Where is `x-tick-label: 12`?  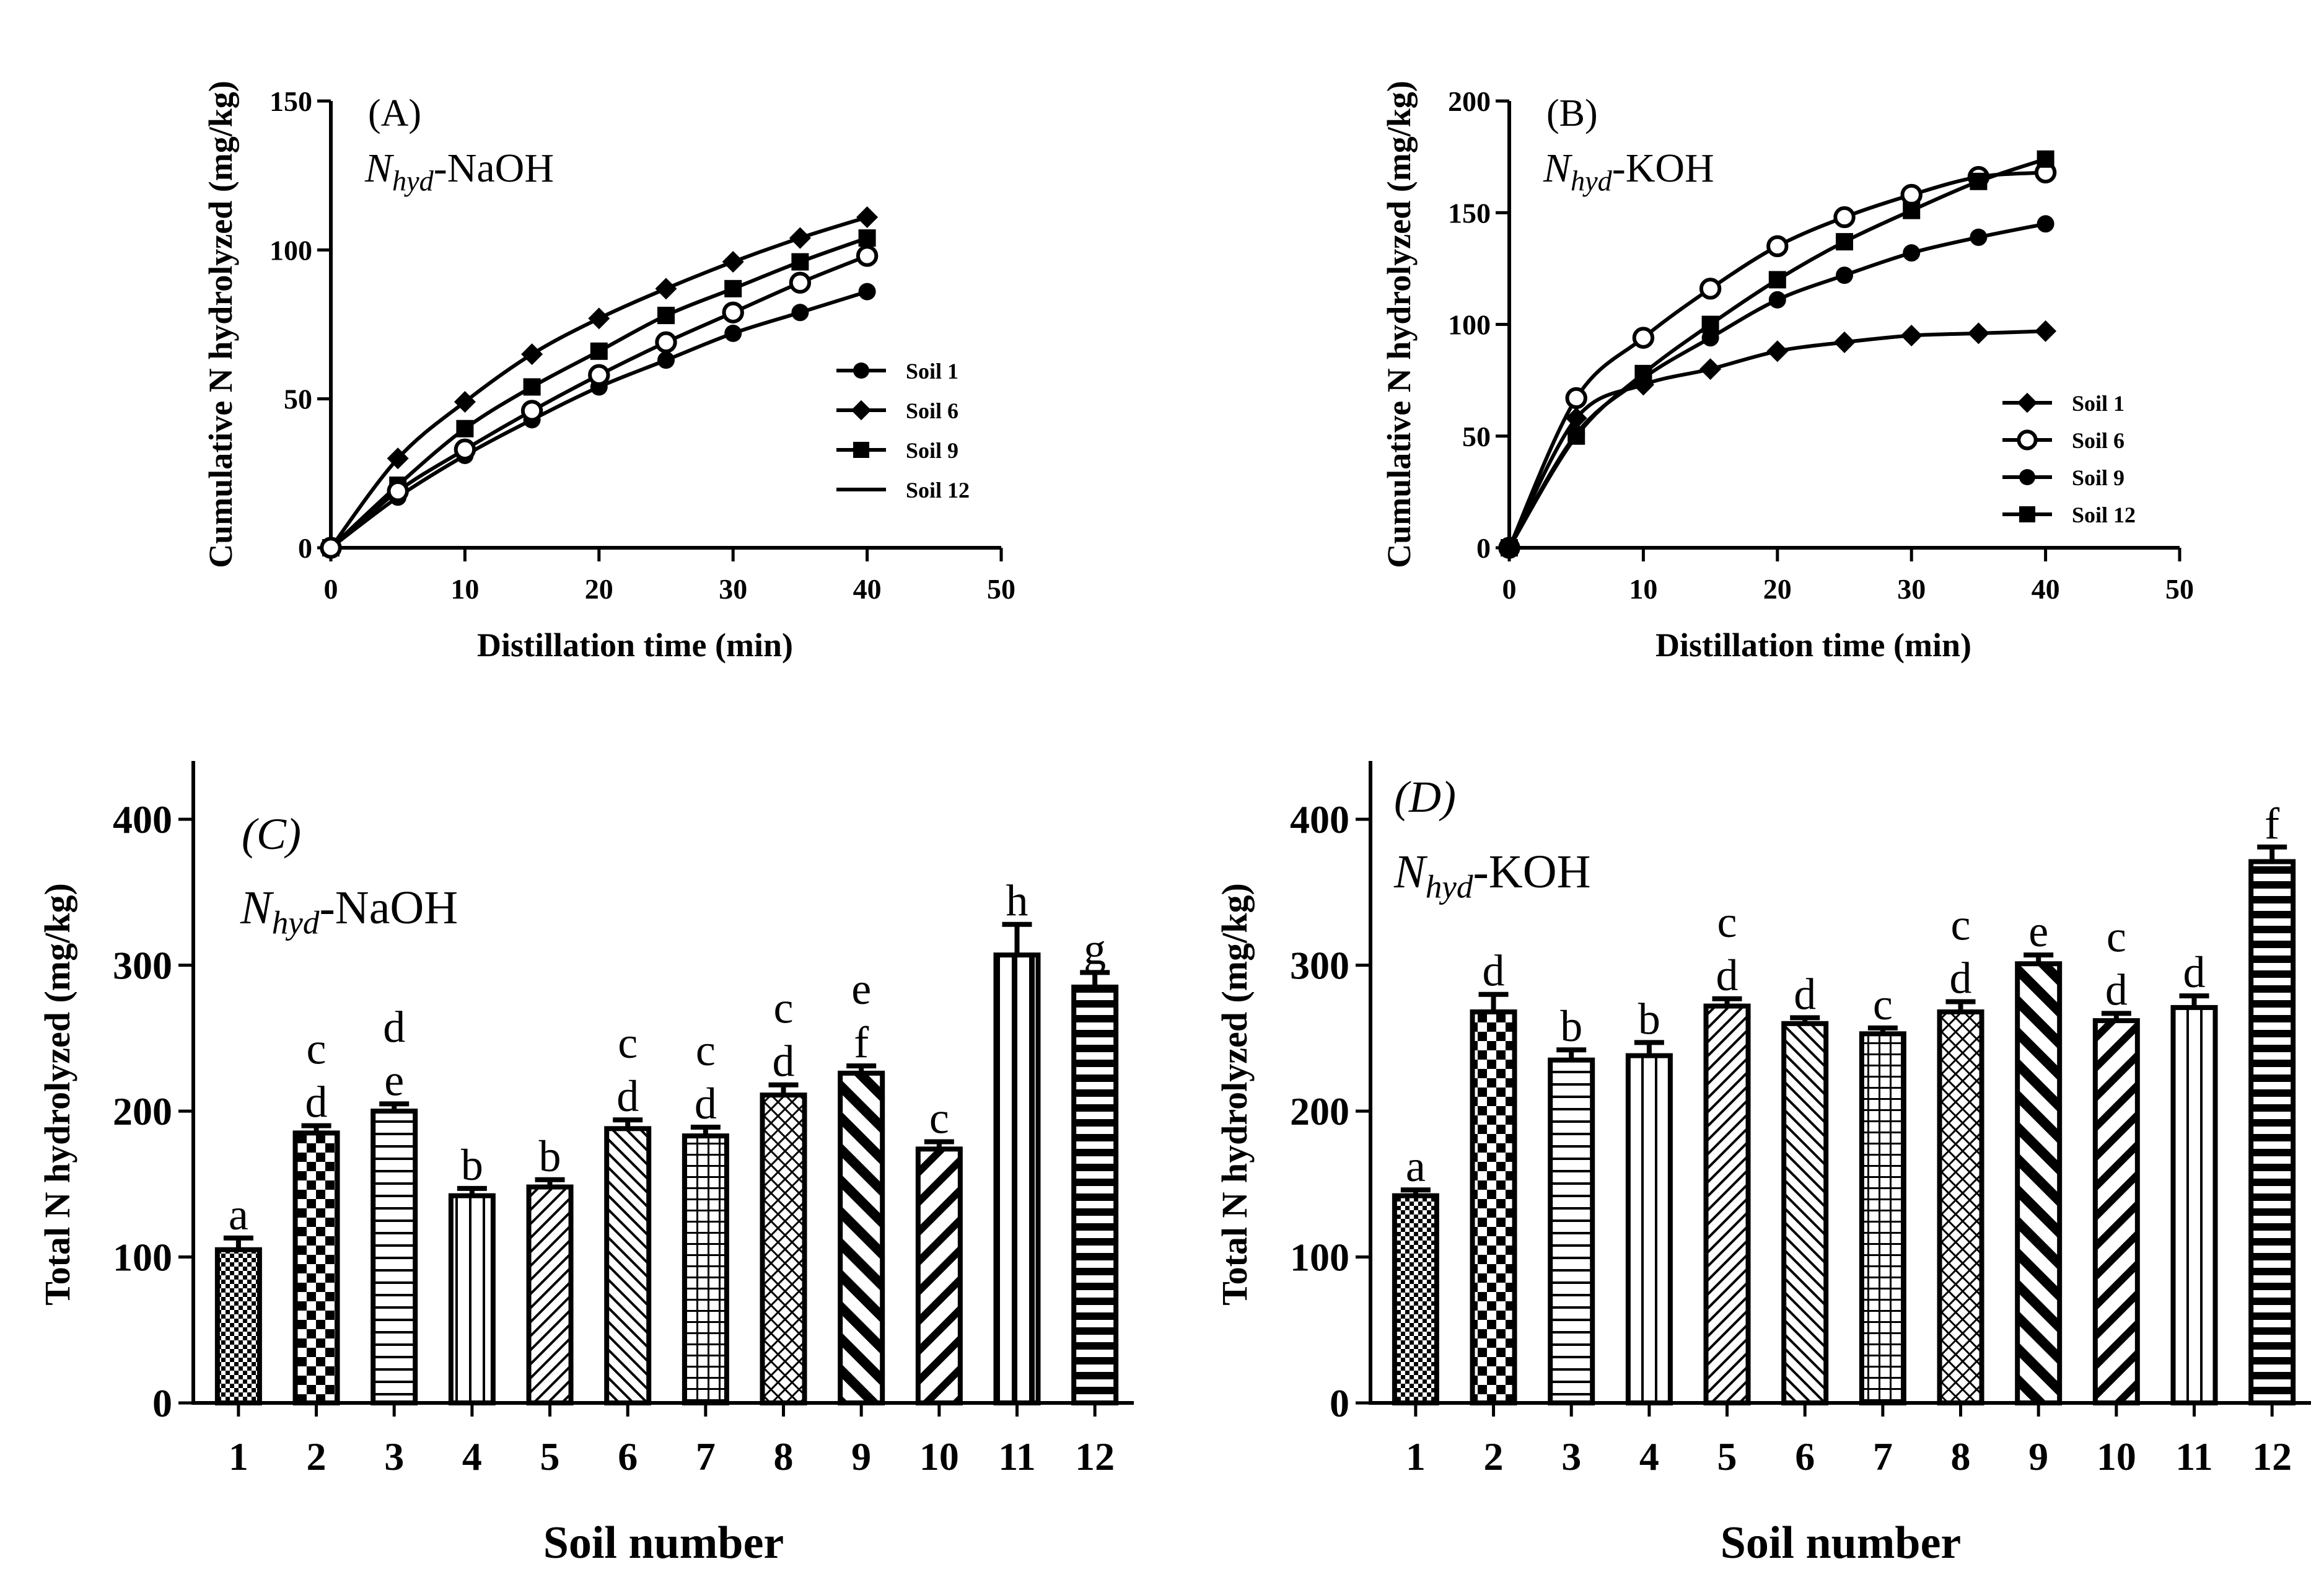
x-tick-label: 12 is located at coordinates (1095, 1457).